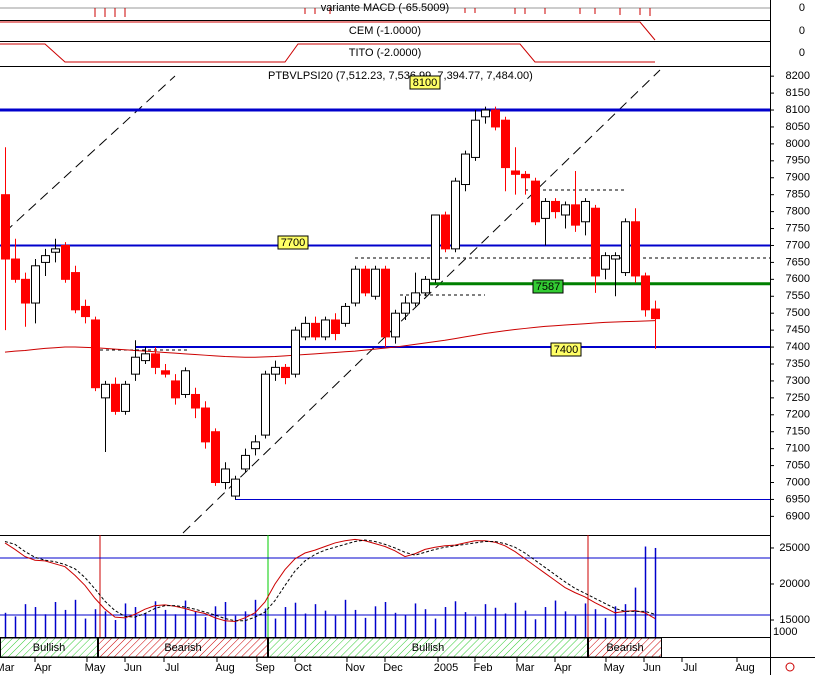 This screenshot has height=680, width=815. I want to click on y-tick-label: 7450, so click(798, 330).